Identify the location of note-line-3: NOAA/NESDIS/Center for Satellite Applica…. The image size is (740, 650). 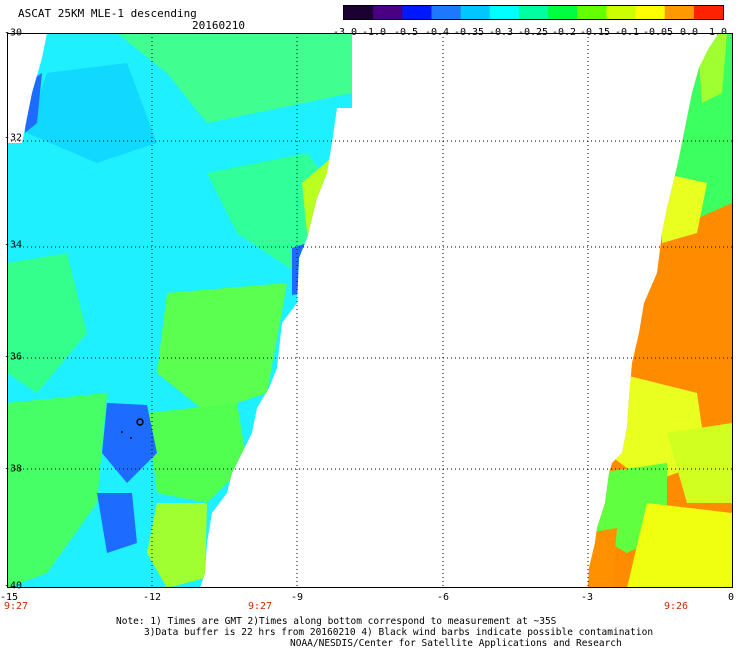
(456, 643).